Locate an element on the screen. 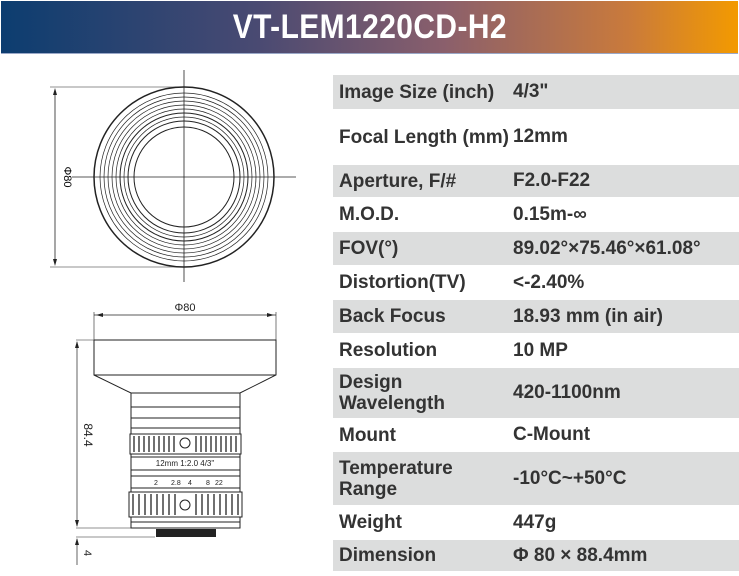  spec-label: Design Wavelength is located at coordinates (392, 393).